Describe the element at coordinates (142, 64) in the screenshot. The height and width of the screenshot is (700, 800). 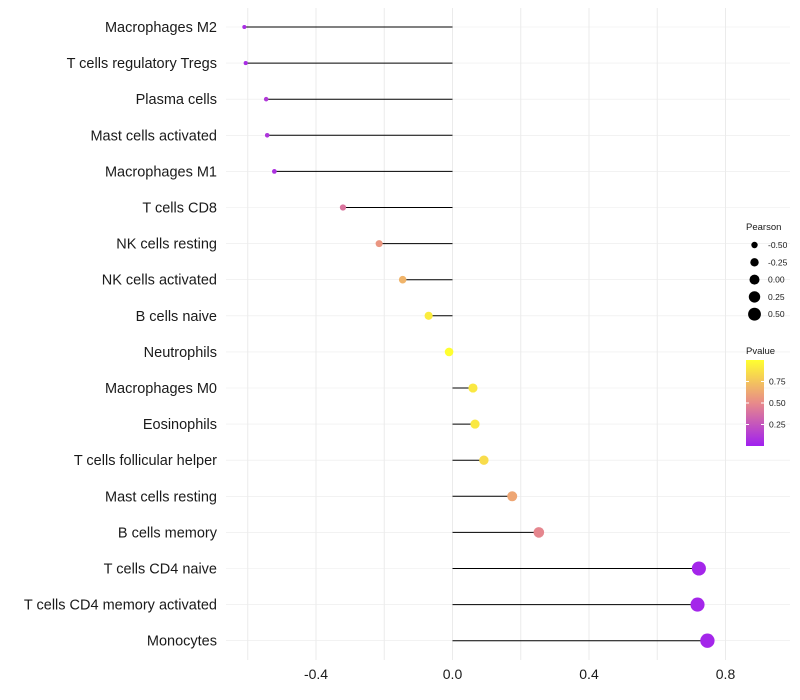
I see `category-label: T cells regulatory Tregs` at that location.